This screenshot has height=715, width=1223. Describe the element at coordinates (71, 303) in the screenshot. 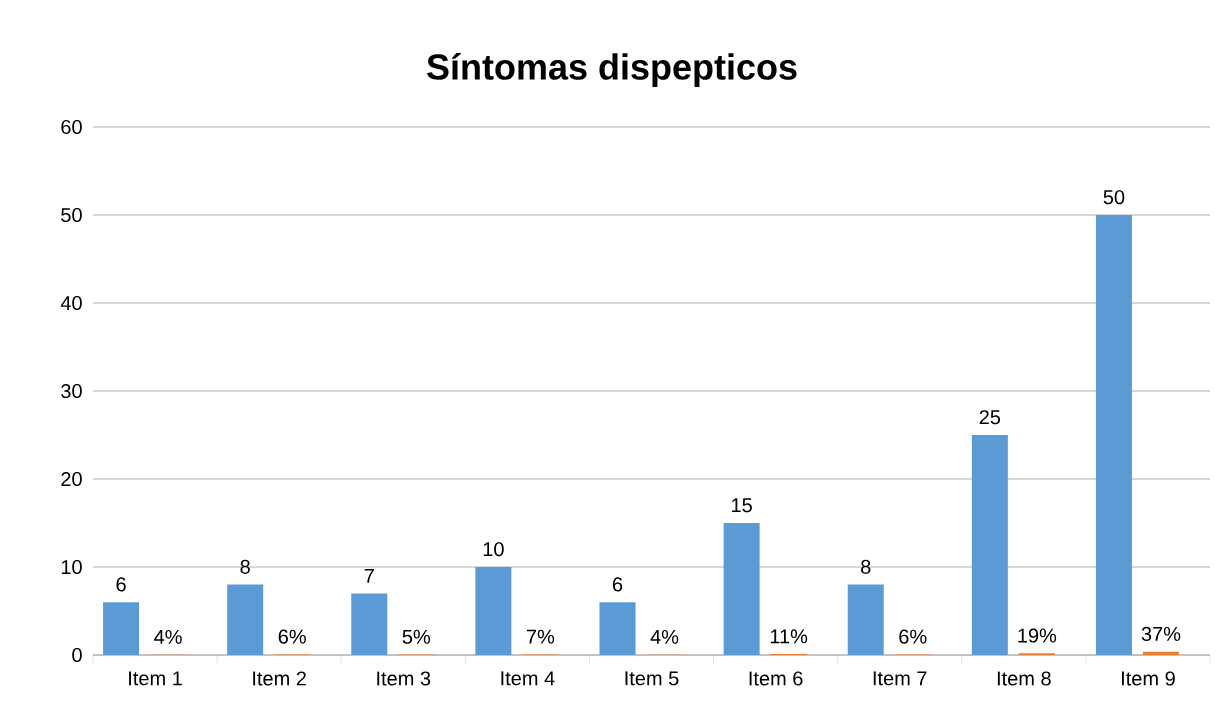

I see `y-tick-label: 40` at that location.